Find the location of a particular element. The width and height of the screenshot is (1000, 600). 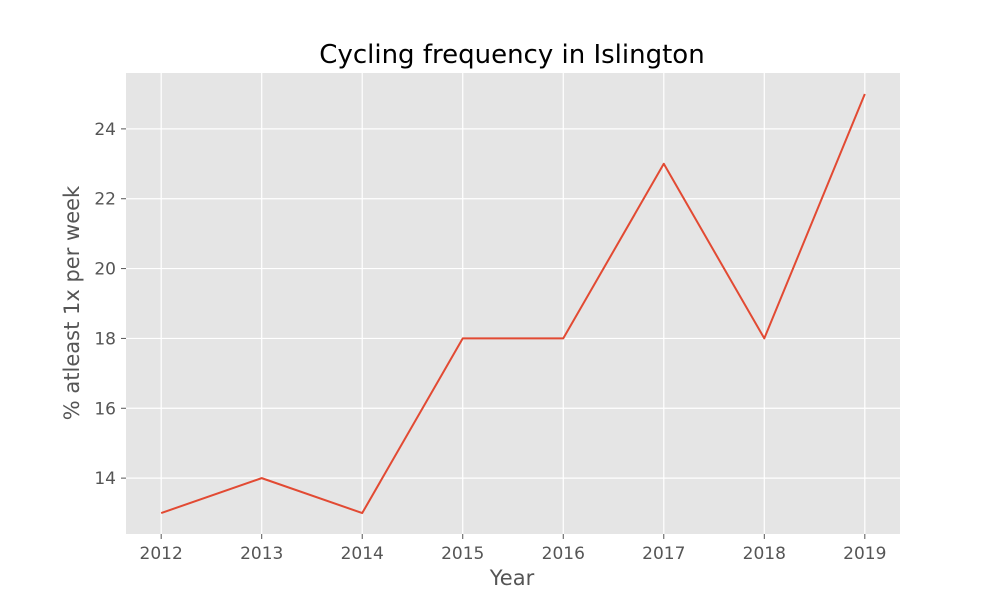

y-axis-label: % atleast 1x per week is located at coordinates (72, 302).